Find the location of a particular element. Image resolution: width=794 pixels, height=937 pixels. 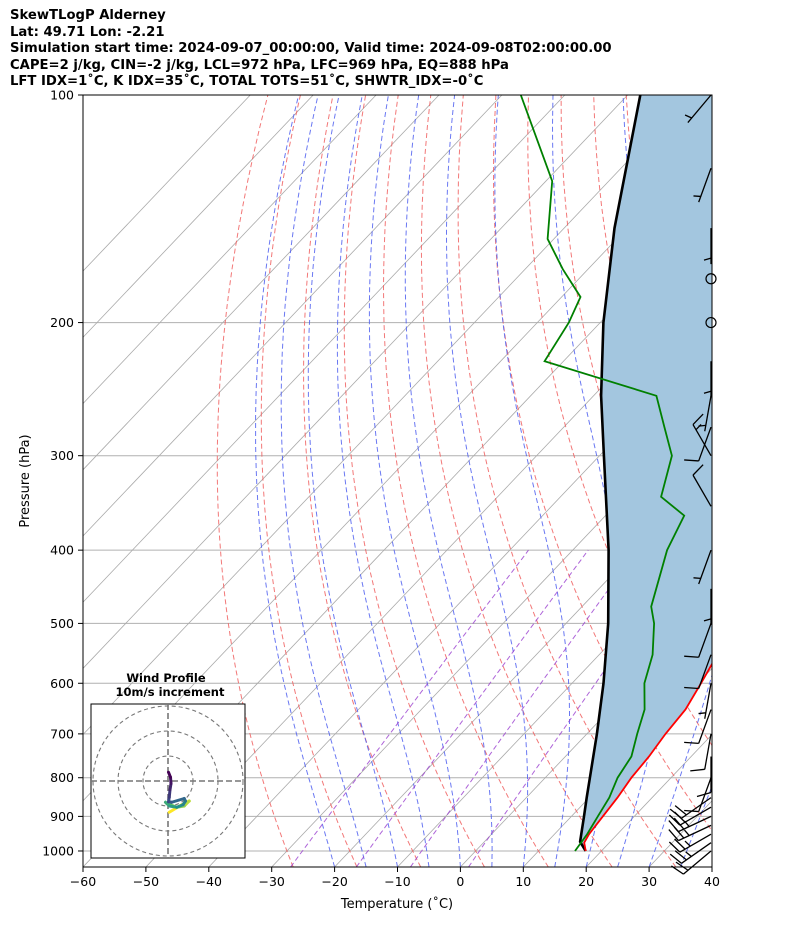

y-tick-label: 800 is located at coordinates (62, 777).